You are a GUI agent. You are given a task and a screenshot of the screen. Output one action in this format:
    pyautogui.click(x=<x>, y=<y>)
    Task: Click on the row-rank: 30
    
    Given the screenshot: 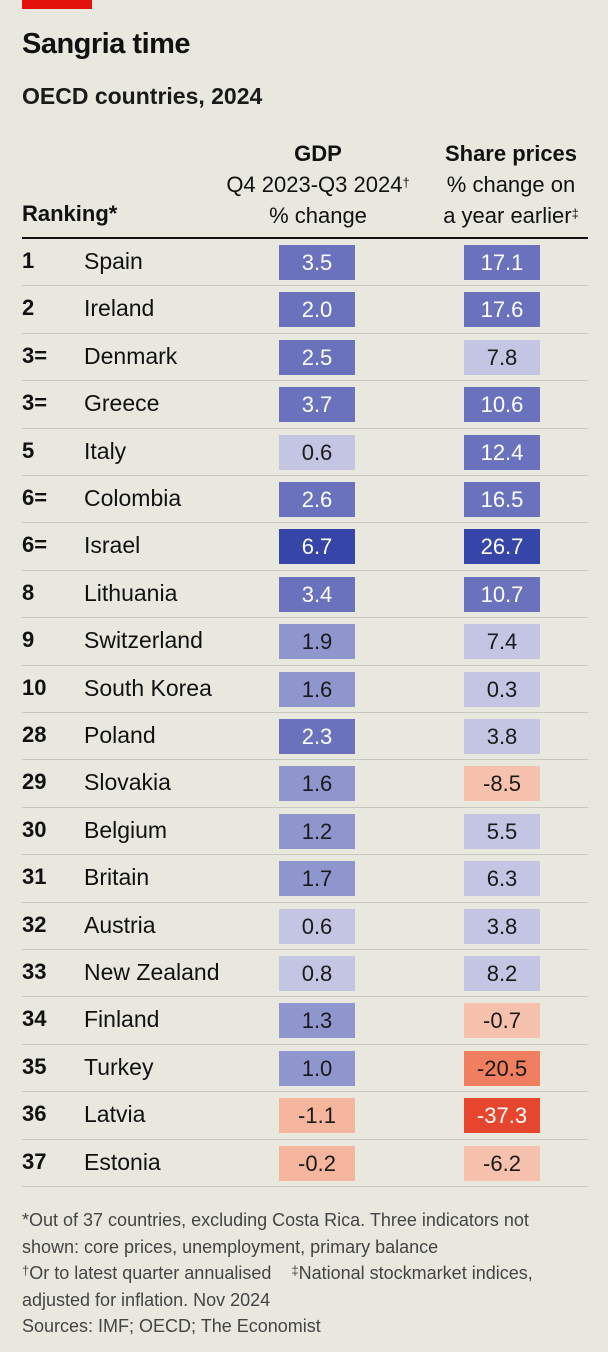 What is the action you would take?
    pyautogui.click(x=34, y=829)
    